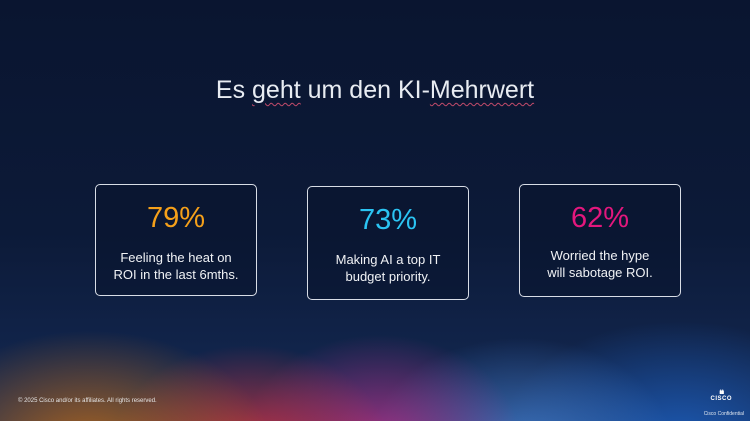 This screenshot has width=750, height=421. What do you see at coordinates (600, 218) in the screenshot?
I see `stat-value: 62%` at bounding box center [600, 218].